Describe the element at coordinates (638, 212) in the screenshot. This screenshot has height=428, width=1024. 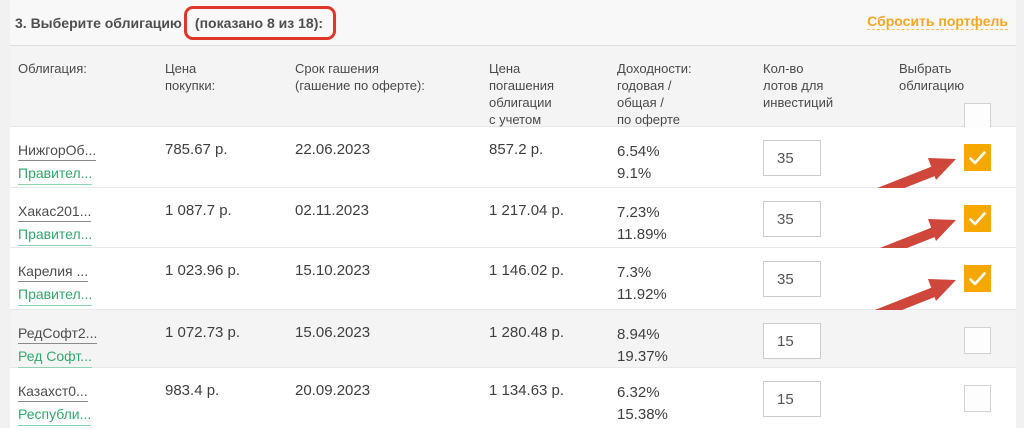
I see `yield-annual-value: 7.23%` at that location.